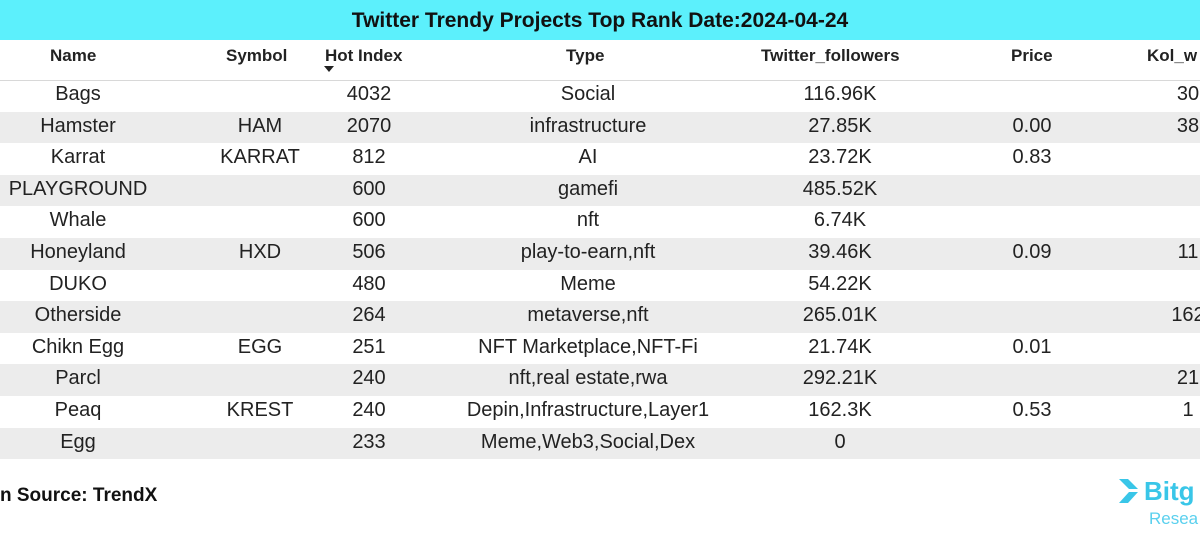 The height and width of the screenshot is (544, 1200). What do you see at coordinates (840, 220) in the screenshot?
I see `cell-twitter-followers: 6.74K` at bounding box center [840, 220].